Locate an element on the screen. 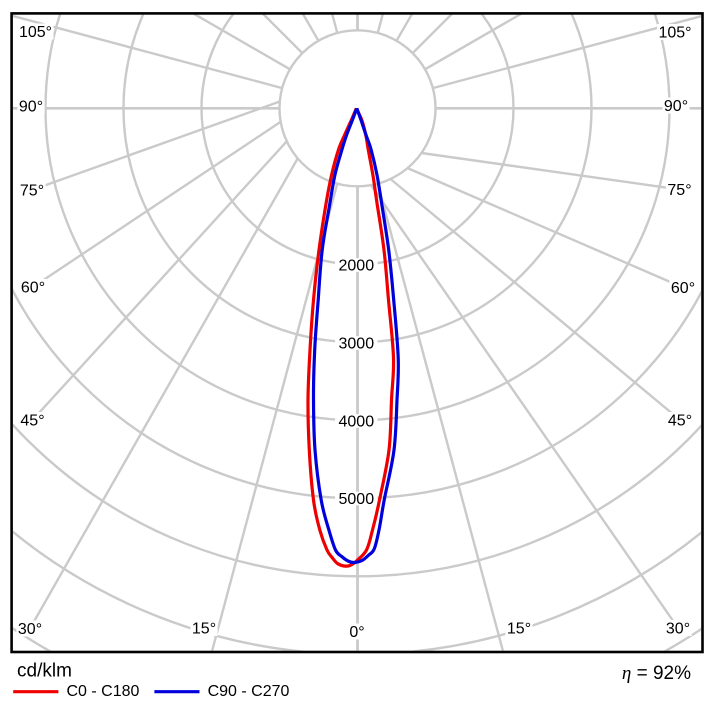 Image resolution: width=720 pixels, height=721 pixels. svg-text: 4000 is located at coordinates (357, 422).